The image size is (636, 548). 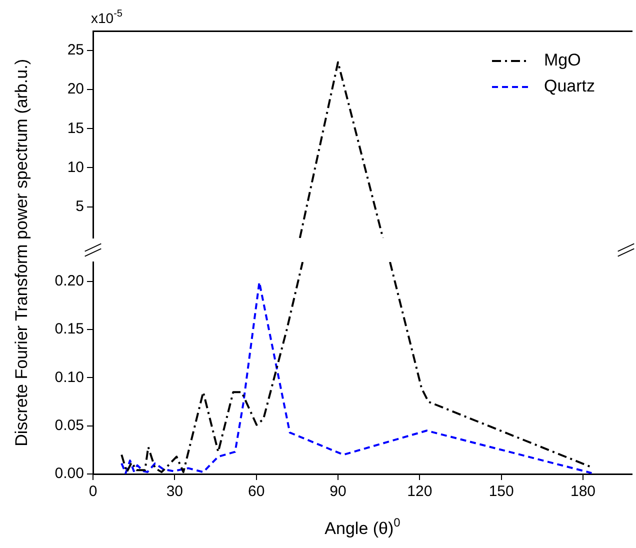 I want to click on y-tick-label: 20, so click(x=75, y=89).